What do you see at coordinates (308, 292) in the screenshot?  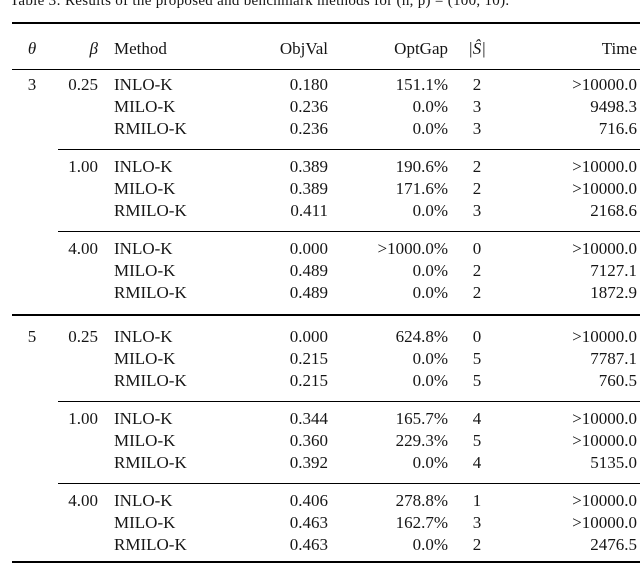 I see `cell-objval: 0.489` at bounding box center [308, 292].